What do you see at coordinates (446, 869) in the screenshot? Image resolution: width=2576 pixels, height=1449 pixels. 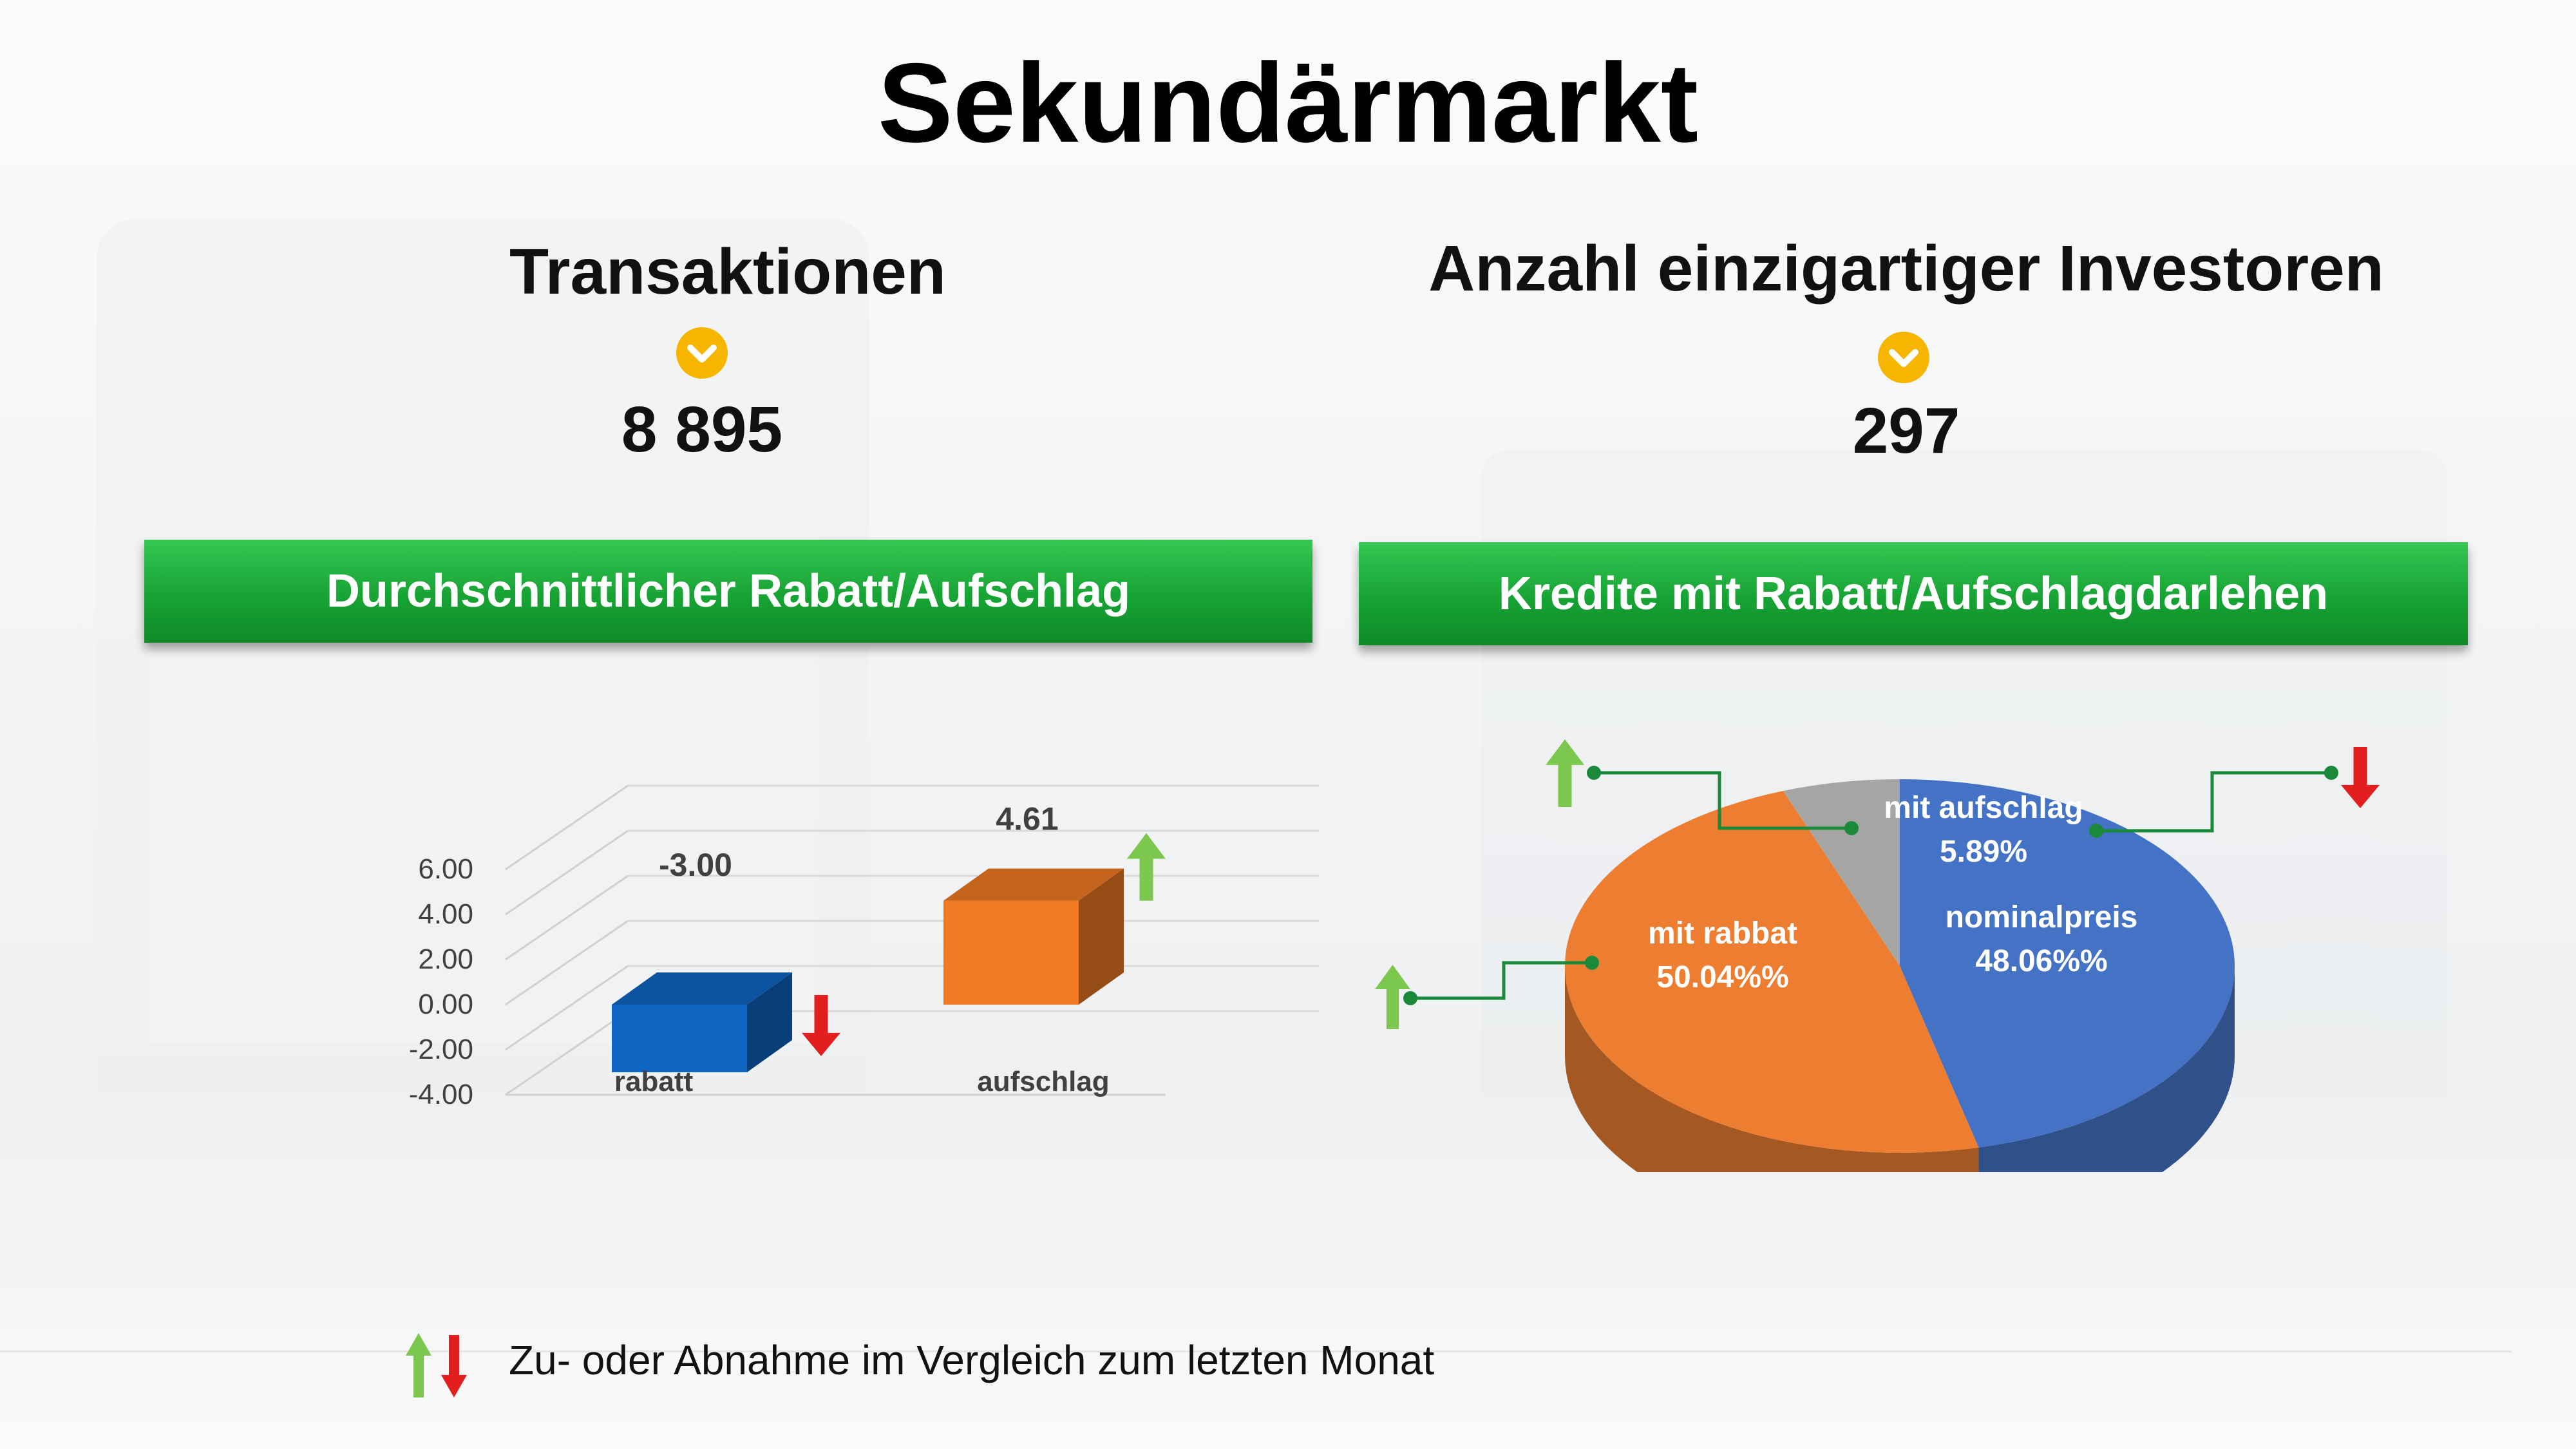 I see `y-tick-label: 6.00` at bounding box center [446, 869].